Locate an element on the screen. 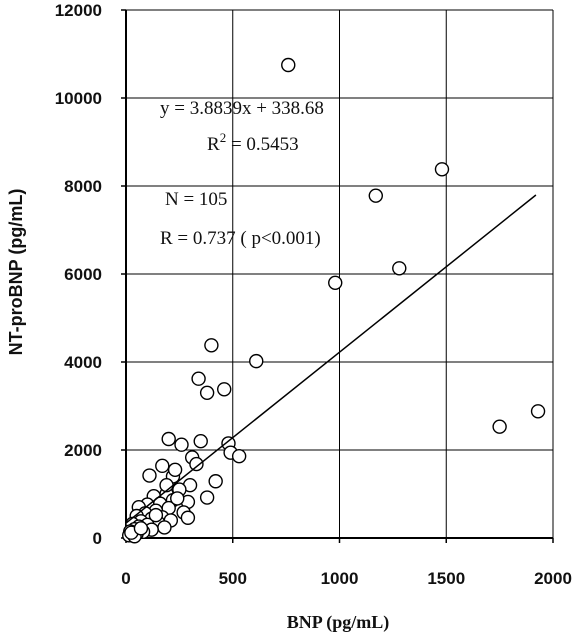  equation-label: y = 3.8839x + 338.68 is located at coordinates (242, 108).